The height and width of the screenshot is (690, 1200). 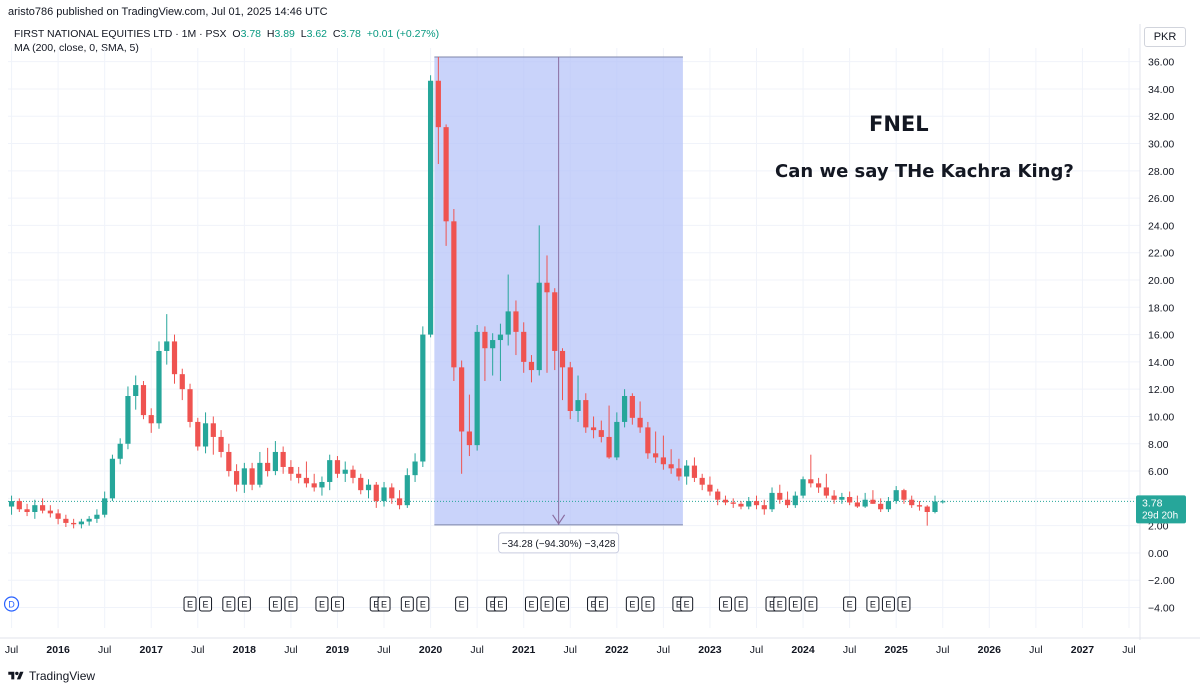 What do you see at coordinates (990, 650) in the screenshot?
I see `x-tick-label: 2026` at bounding box center [990, 650].